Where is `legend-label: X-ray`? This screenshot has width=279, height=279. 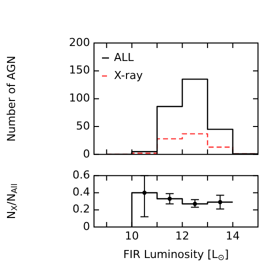 legend-label: X-ray is located at coordinates (129, 75).